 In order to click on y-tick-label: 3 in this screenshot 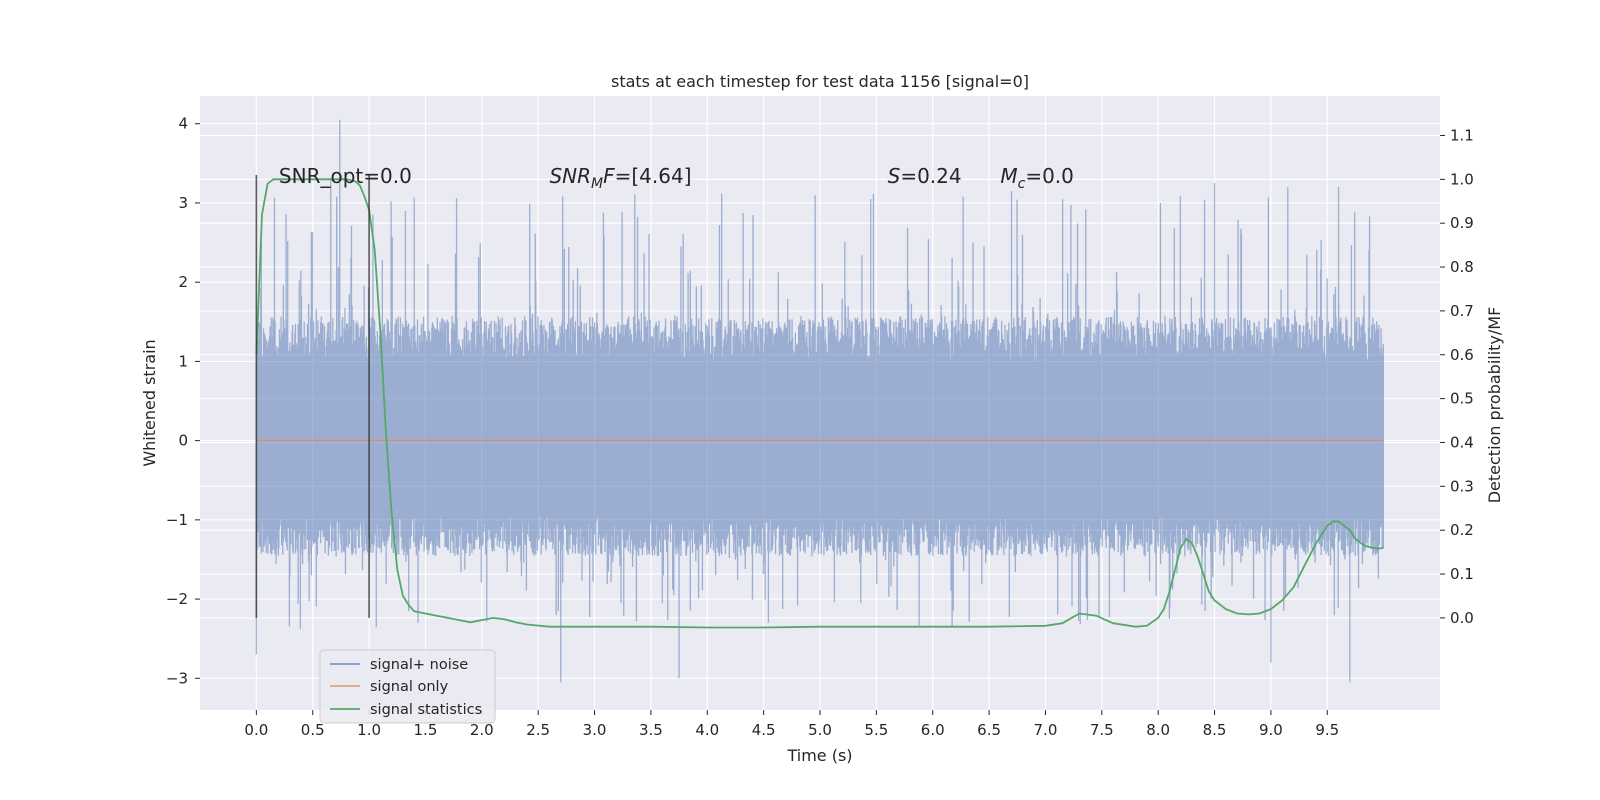, I will do `click(183, 203)`.